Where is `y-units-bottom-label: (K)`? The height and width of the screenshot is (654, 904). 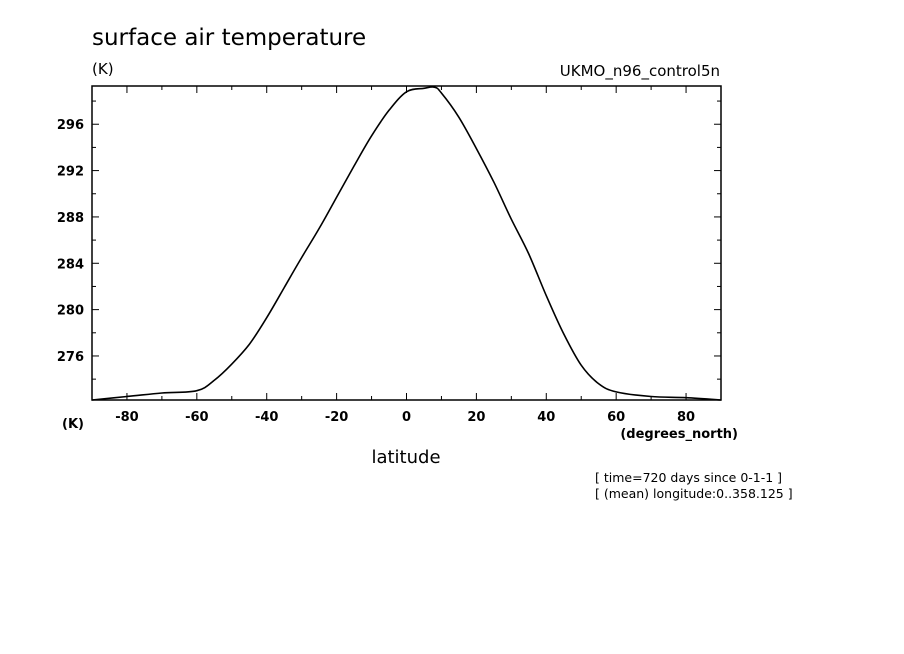 y-units-bottom-label: (K) is located at coordinates (73, 424).